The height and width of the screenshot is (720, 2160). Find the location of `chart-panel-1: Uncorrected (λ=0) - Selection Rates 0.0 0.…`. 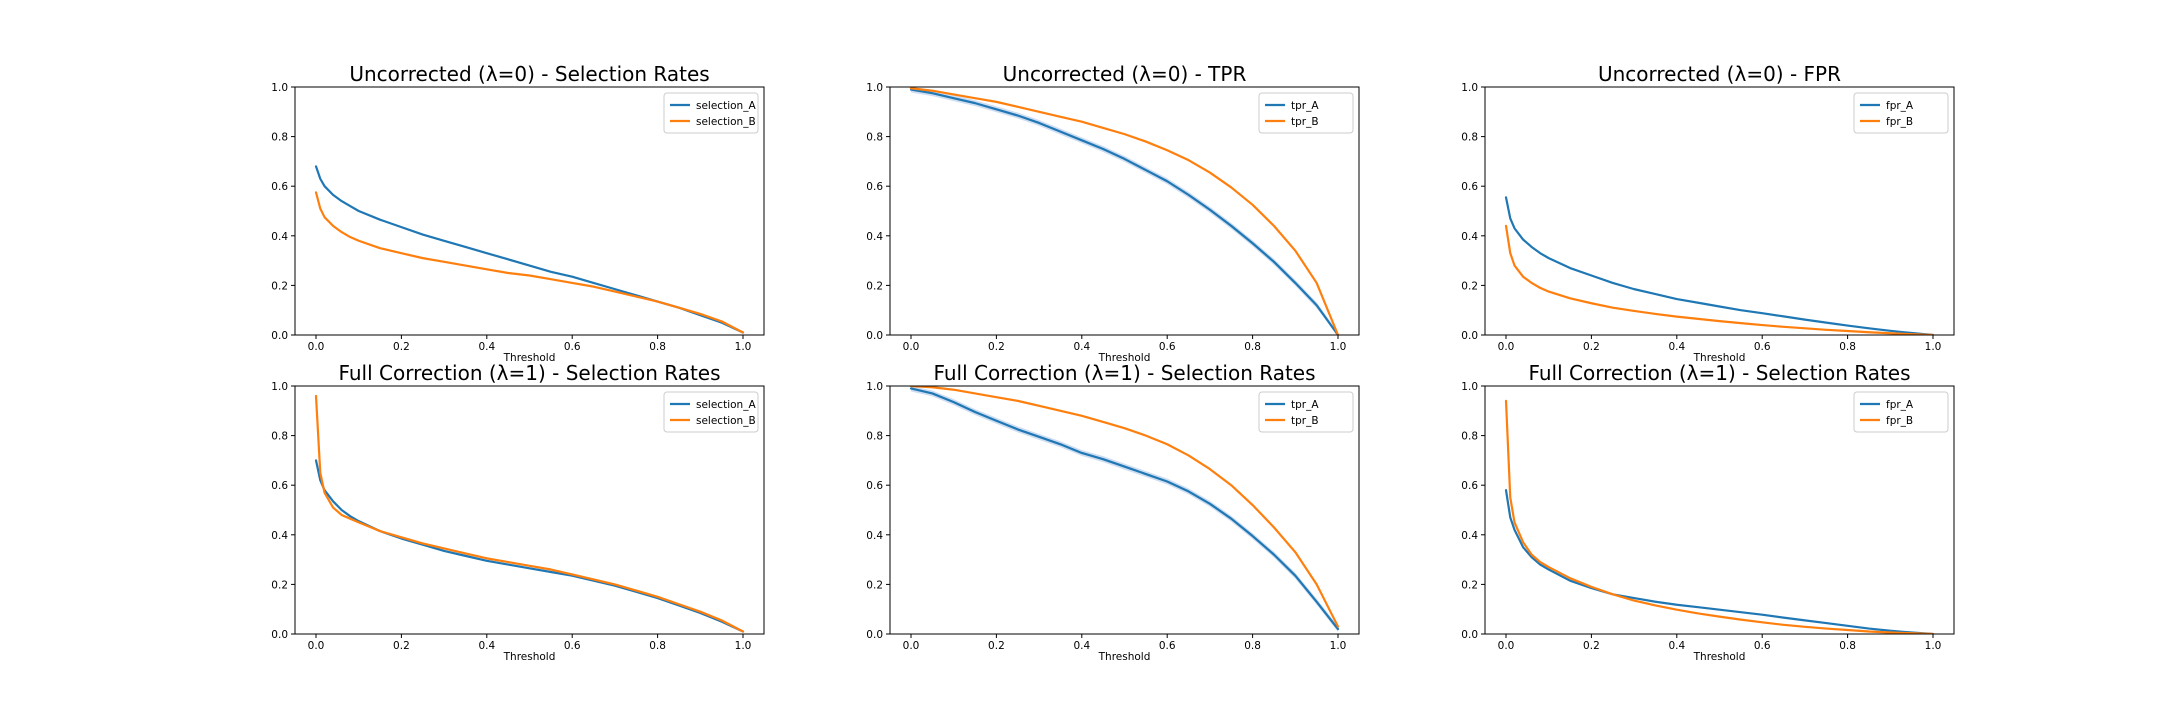

chart-panel-1: Uncorrected (λ=0) - Selection Rates 0.0 0.… is located at coordinates (517, 213).